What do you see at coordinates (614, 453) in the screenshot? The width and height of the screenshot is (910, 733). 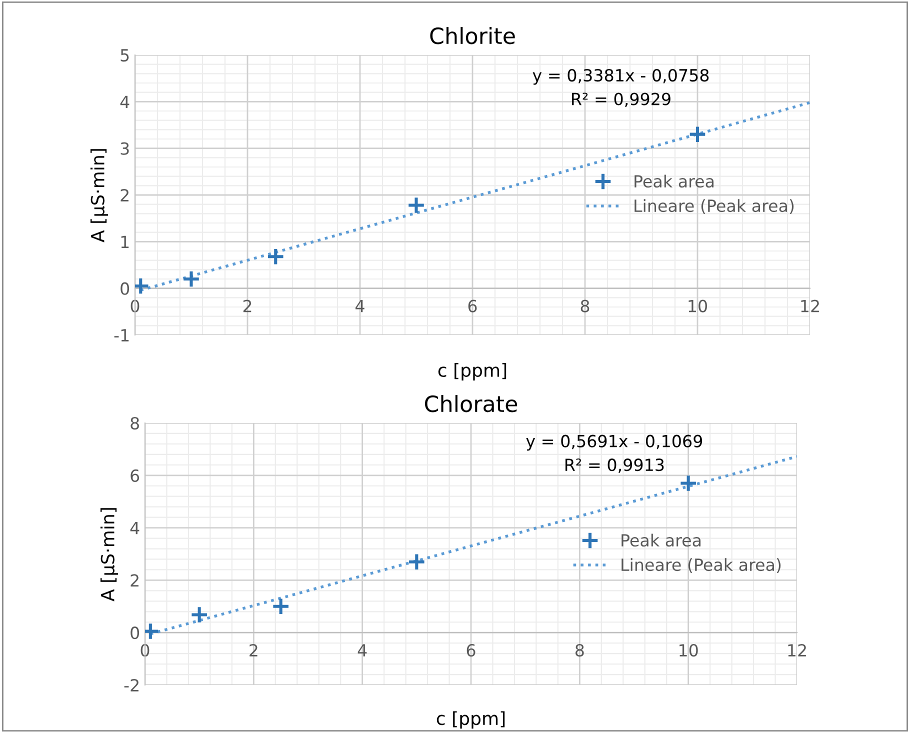 I see `annotation: y = 0,5691x - 0,1069 R² = 0,9913` at bounding box center [614, 453].